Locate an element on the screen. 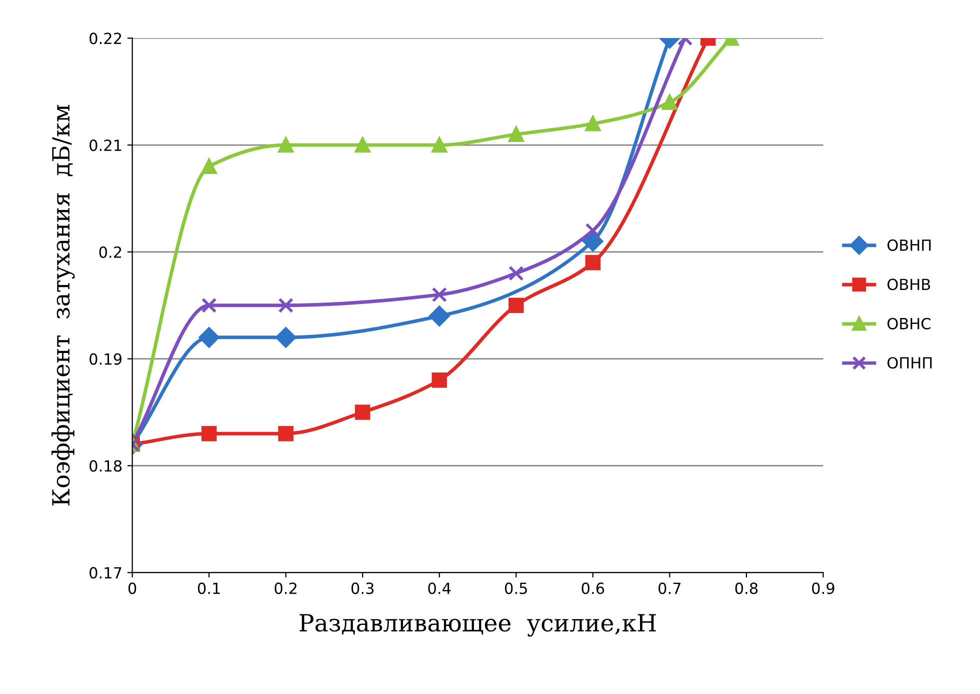 This screenshot has height=694, width=980. x-tick-label: 0.8 is located at coordinates (746, 588).